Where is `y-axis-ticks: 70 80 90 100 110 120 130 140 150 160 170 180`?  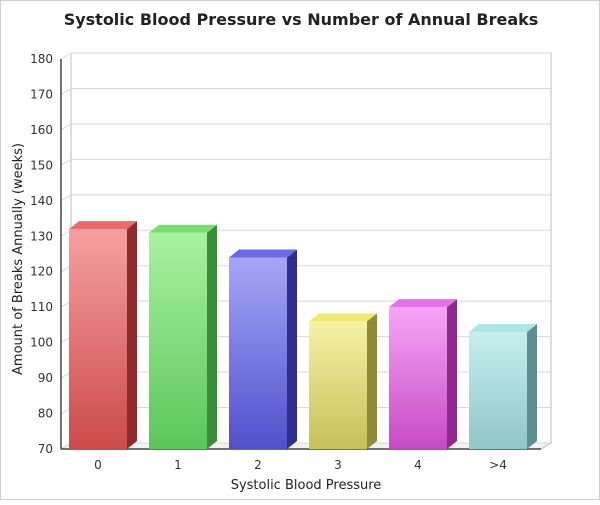
y-axis-ticks: 70 80 90 100 110 120 130 140 150 160 170 180 is located at coordinates (41, 254).